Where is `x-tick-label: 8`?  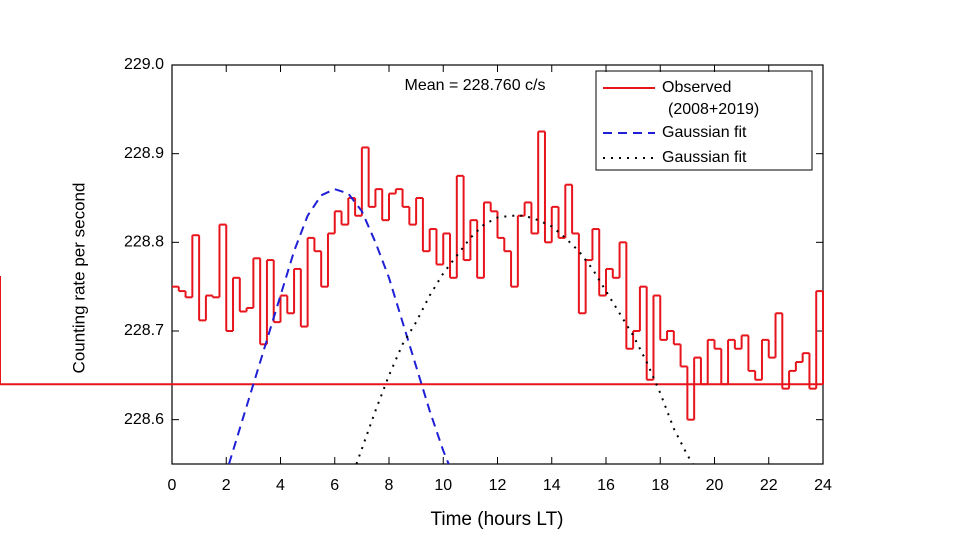
x-tick-label: 8 is located at coordinates (389, 485).